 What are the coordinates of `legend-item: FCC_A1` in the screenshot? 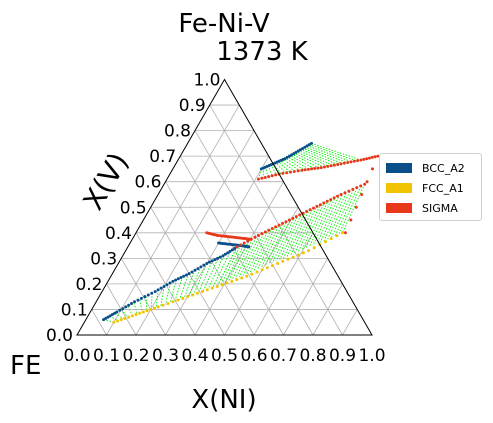 It's located at (430, 188).